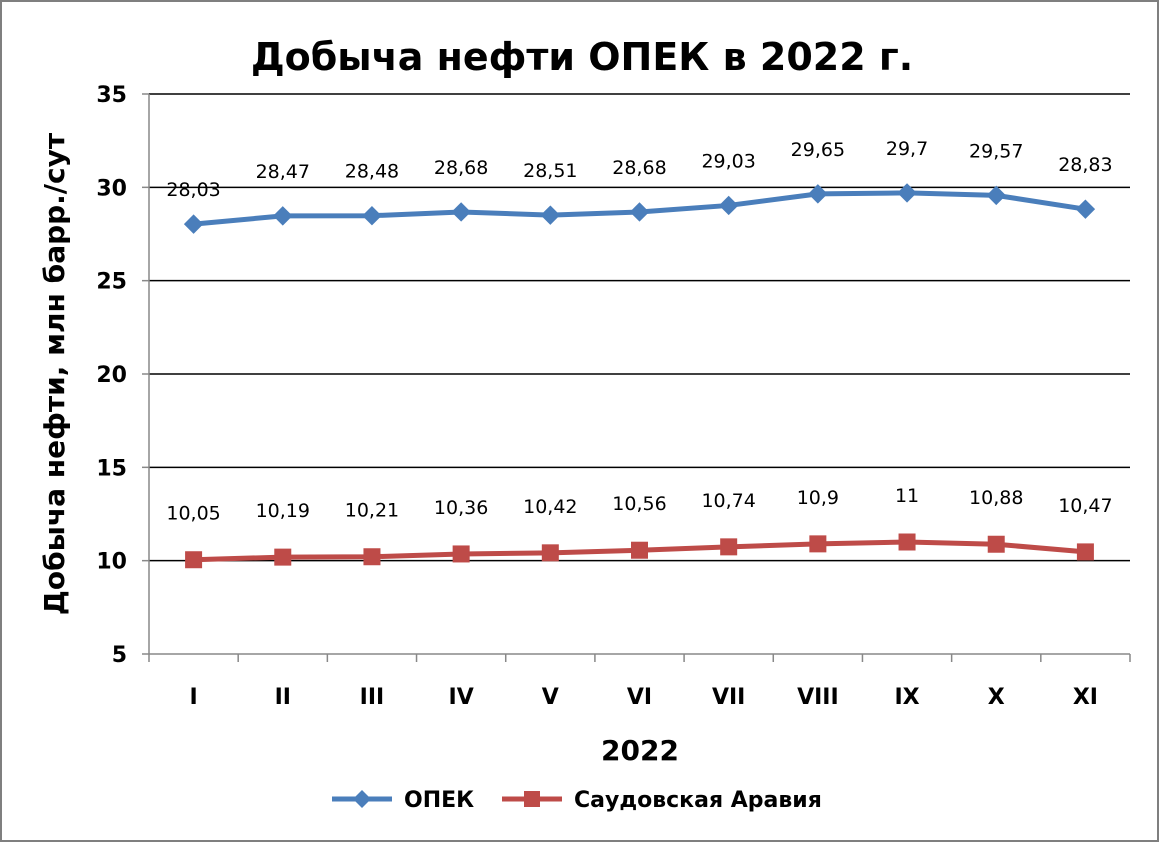 The image size is (1159, 842). What do you see at coordinates (818, 150) in the screenshot?
I see `data-label: 29,65` at bounding box center [818, 150].